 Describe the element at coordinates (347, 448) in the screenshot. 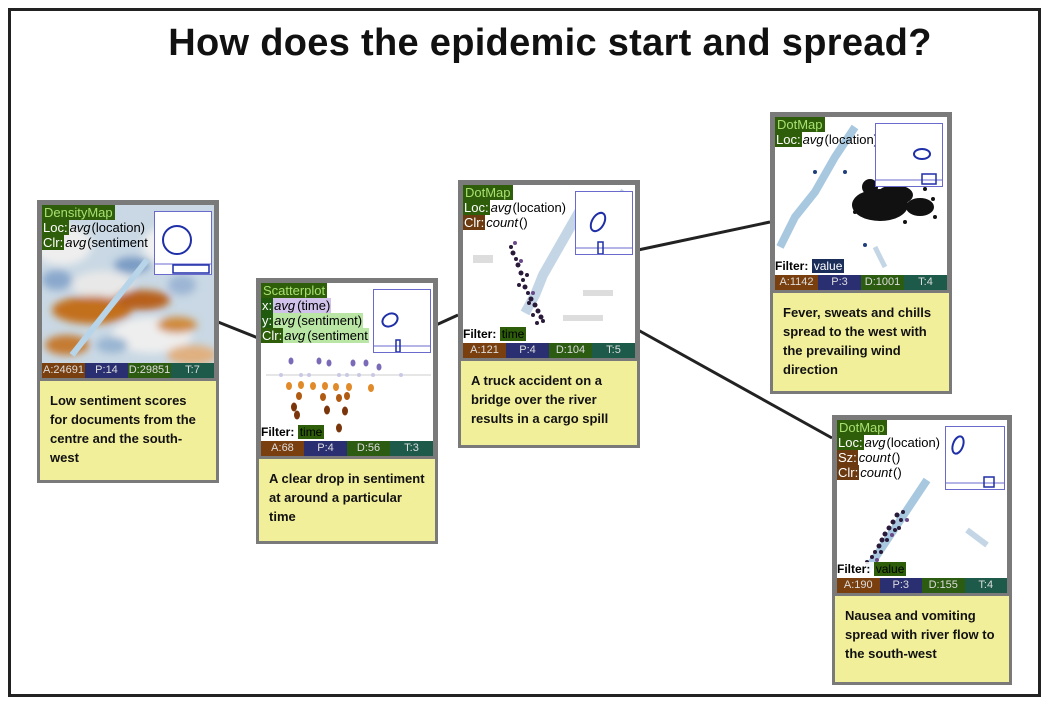

I see `stats-bar: A:68 P:4 D:56 T:3` at that location.